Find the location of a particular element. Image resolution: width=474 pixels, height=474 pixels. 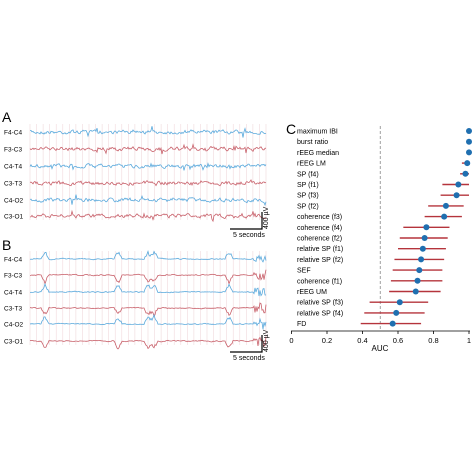

x-tick-label: 1 is located at coordinates (469, 340).